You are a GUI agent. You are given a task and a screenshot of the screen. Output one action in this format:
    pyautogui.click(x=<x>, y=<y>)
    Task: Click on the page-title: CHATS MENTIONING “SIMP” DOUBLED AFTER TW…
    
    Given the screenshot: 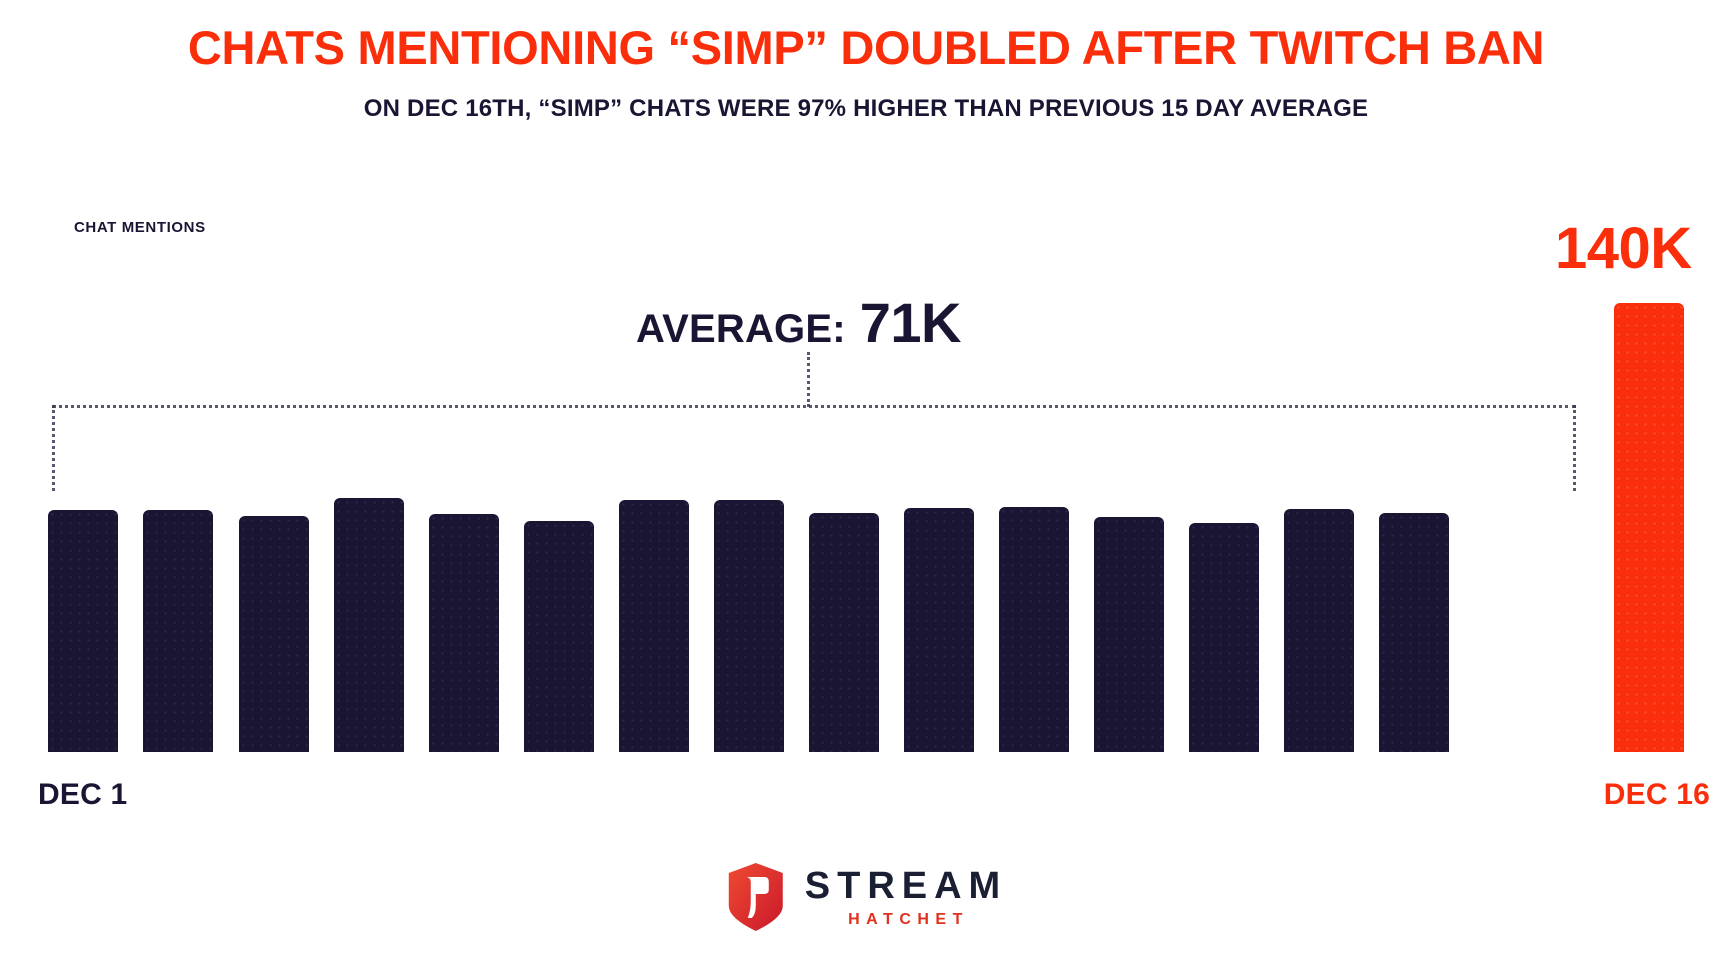 What is the action you would take?
    pyautogui.click(x=866, y=47)
    